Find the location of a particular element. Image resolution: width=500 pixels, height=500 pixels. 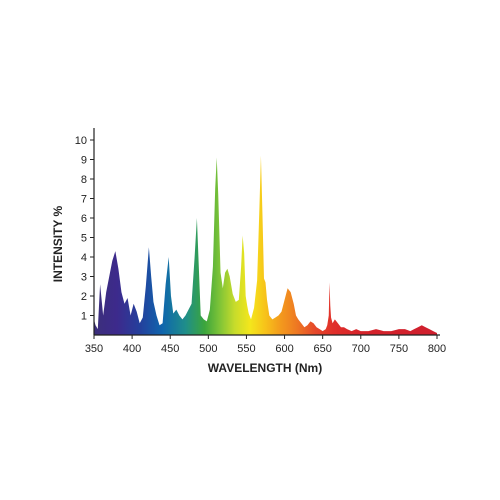

y-tick-label: 5 is located at coordinates (84, 239).